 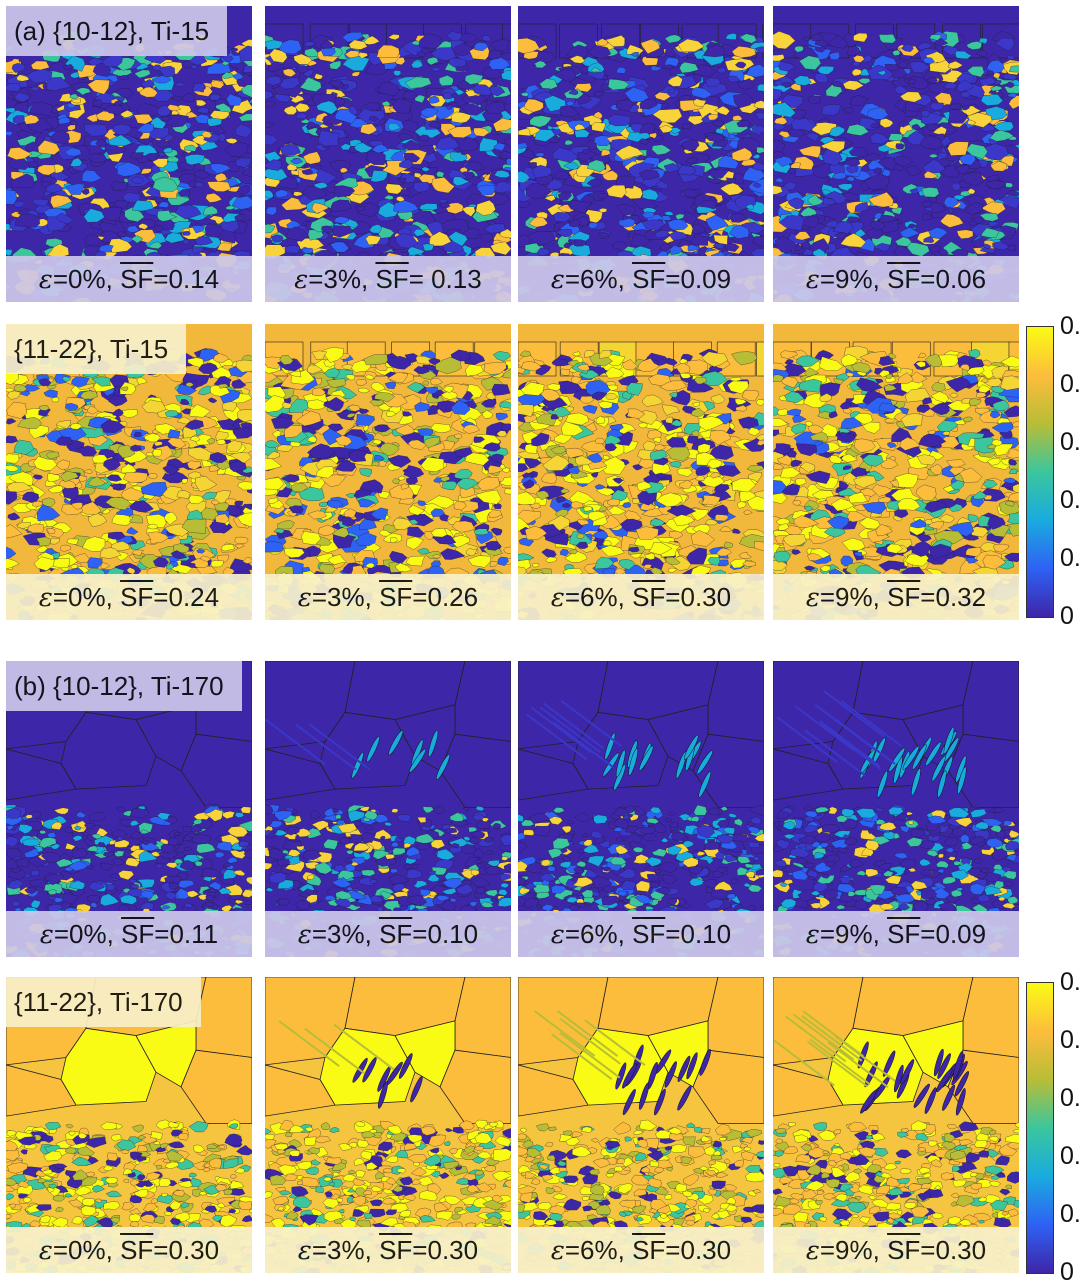 I want to click on colorbar-tick-label: 0.1, so click(x=1070, y=558).